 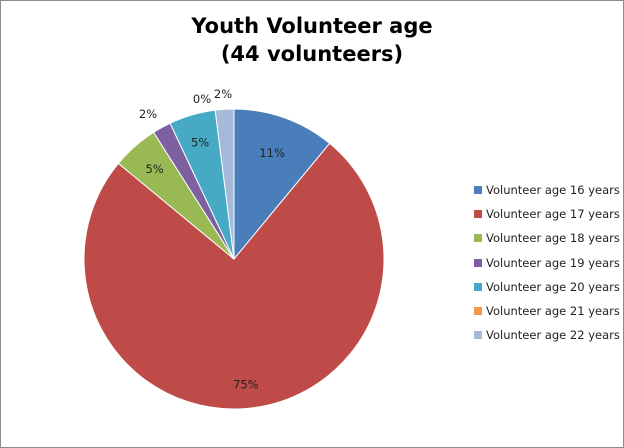 I want to click on legend-item-4: Volunteer age 19 years, so click(x=547, y=263).